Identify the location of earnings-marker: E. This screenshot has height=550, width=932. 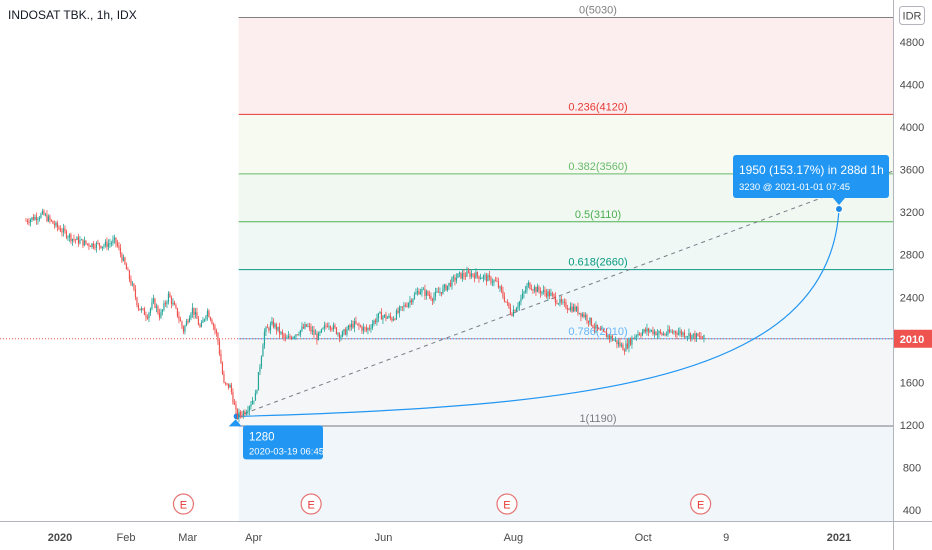
(183, 504).